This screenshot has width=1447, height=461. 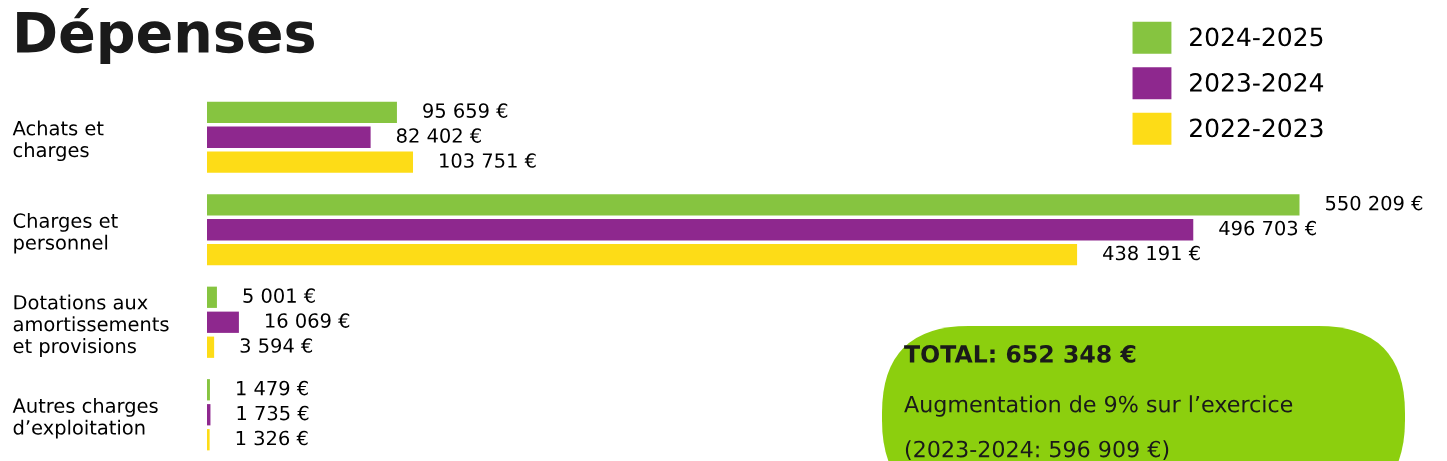 I want to click on y-tick-label: Autres charges d’exploitation, so click(x=85, y=418).